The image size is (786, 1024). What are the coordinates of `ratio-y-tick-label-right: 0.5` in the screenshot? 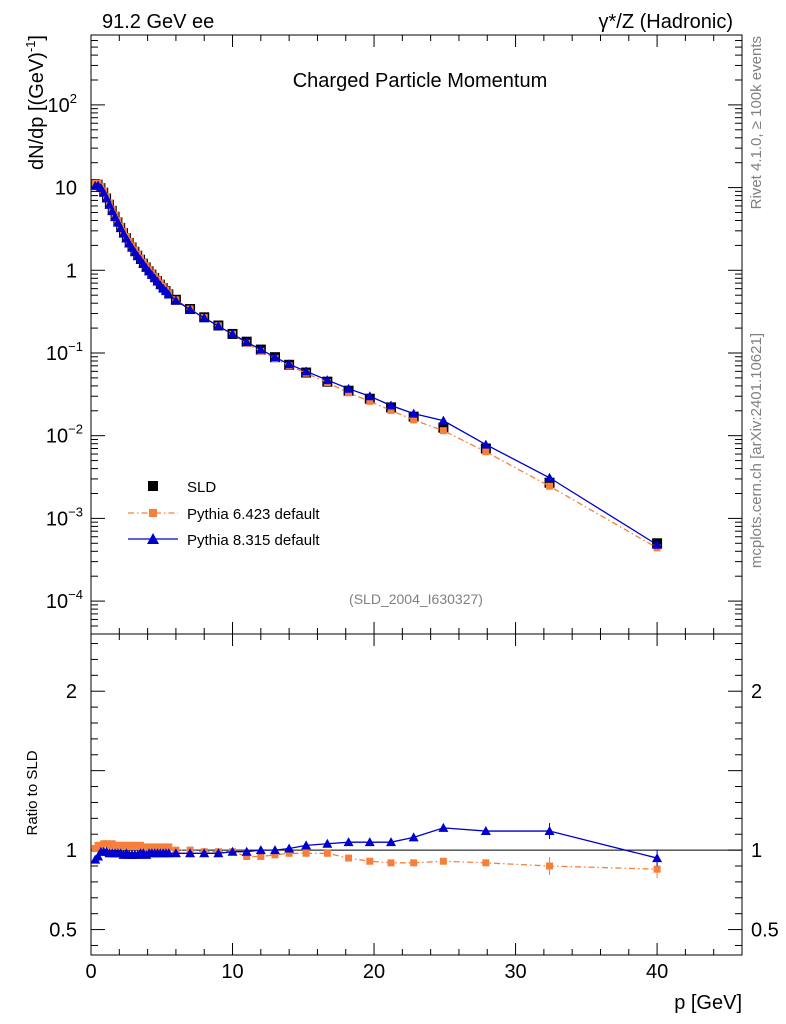 It's located at (765, 931).